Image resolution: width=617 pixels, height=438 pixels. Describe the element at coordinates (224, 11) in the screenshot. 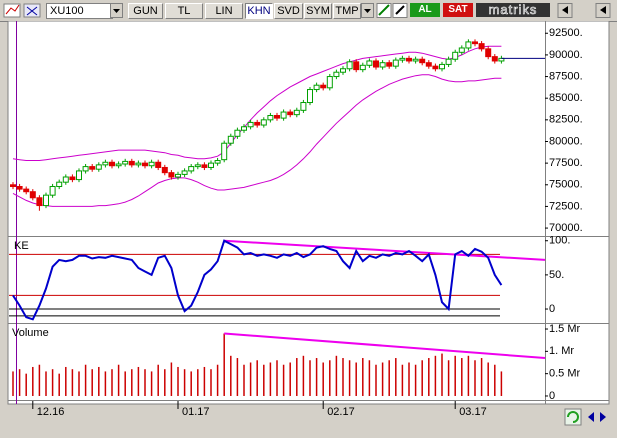

I see `lin-button: LIN` at that location.